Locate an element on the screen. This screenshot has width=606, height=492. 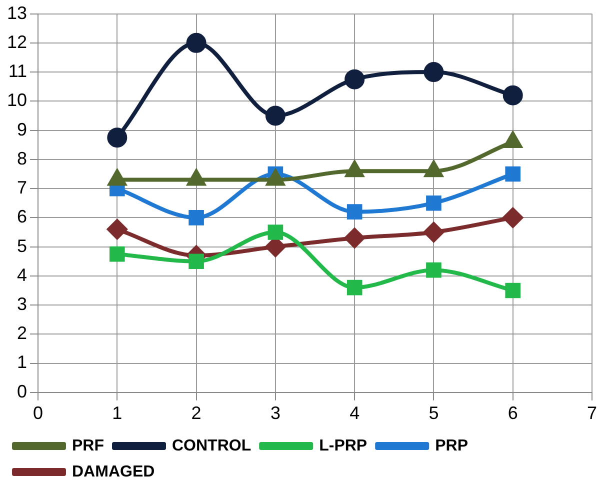
y-tick-label: 10 is located at coordinates (17, 100).